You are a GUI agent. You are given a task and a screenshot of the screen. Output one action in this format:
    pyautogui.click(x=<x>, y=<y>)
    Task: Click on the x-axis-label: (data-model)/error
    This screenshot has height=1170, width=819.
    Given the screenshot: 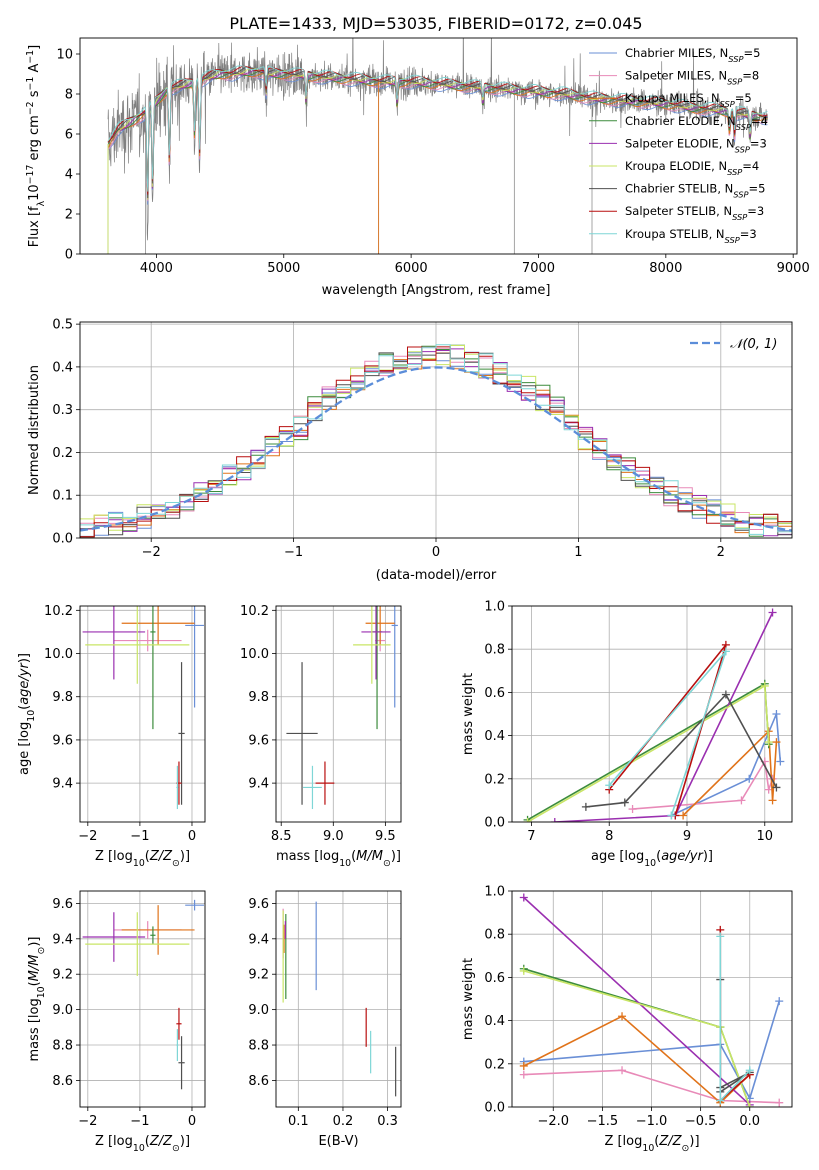 What is the action you would take?
    pyautogui.click(x=436, y=575)
    